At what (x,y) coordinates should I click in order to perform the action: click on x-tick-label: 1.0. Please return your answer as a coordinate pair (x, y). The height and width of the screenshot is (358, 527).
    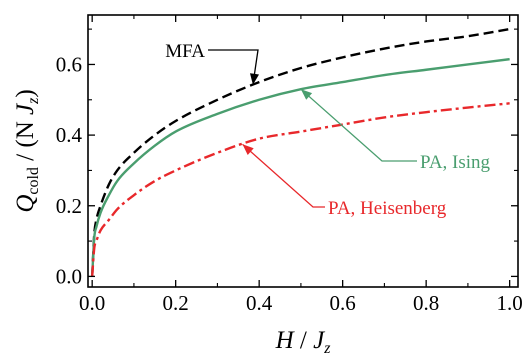
    Looking at the image, I should click on (510, 303).